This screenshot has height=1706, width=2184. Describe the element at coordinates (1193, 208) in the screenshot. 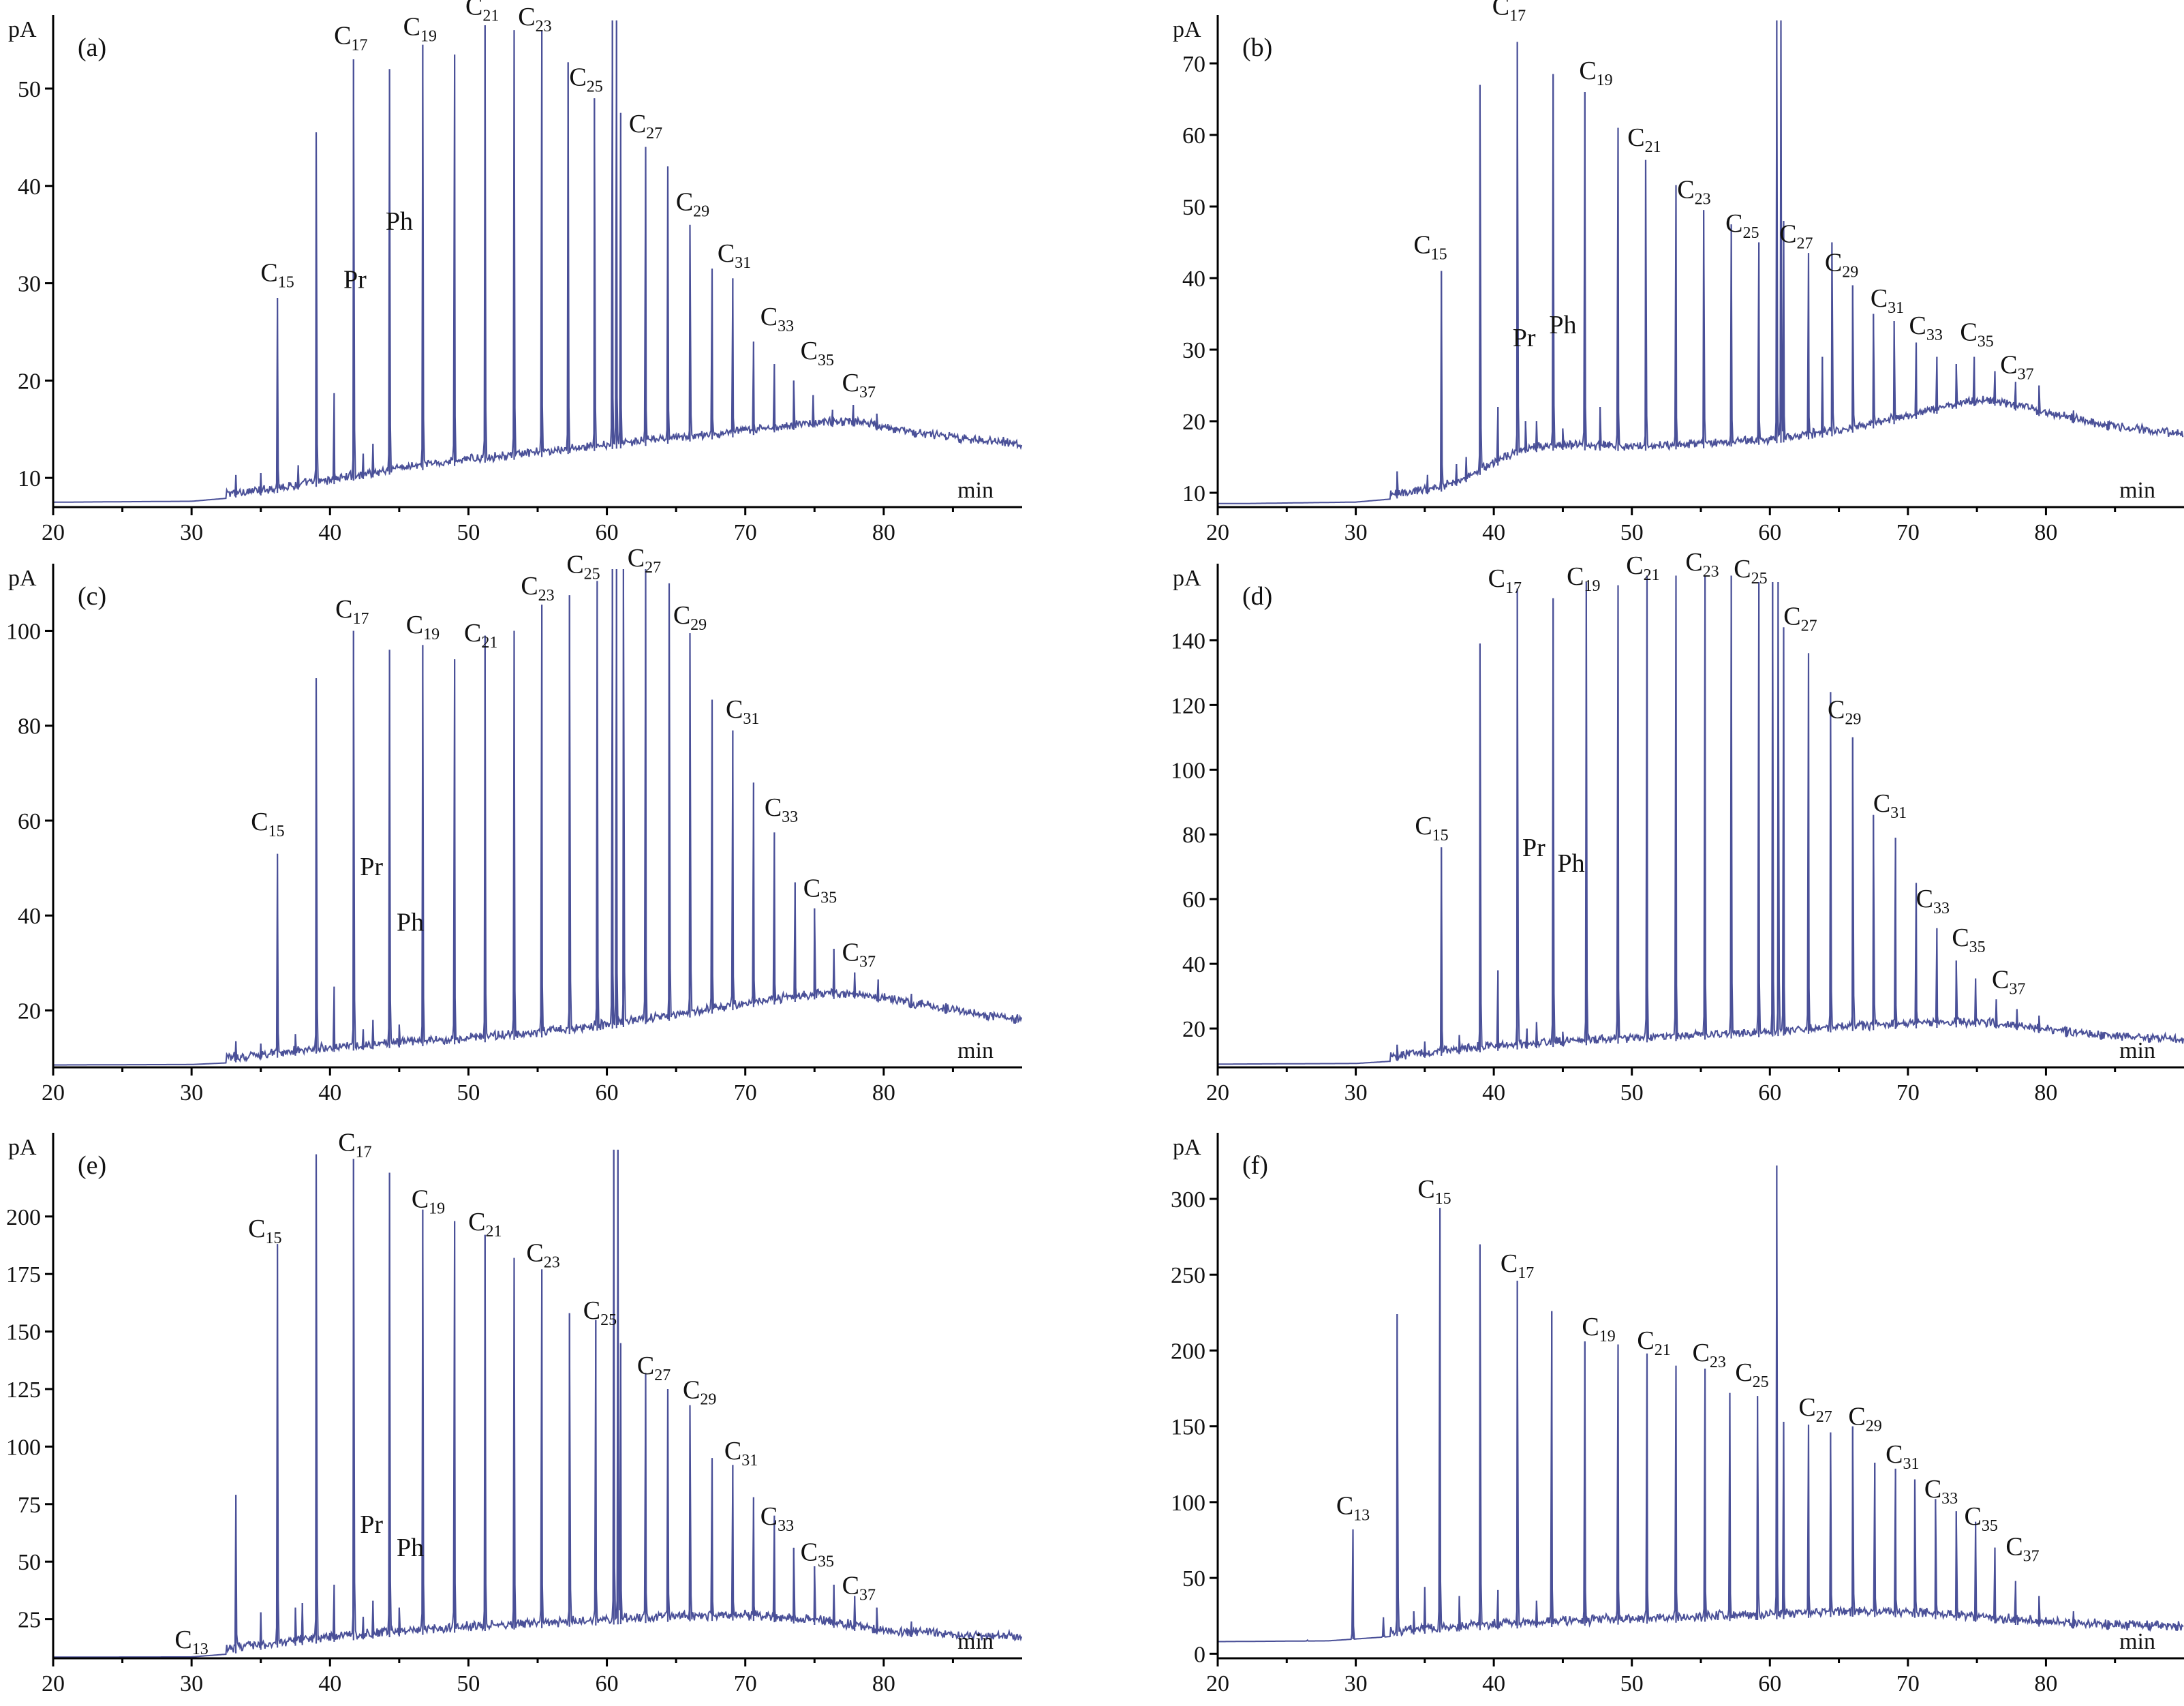

I see `y-tick-label: 50` at that location.